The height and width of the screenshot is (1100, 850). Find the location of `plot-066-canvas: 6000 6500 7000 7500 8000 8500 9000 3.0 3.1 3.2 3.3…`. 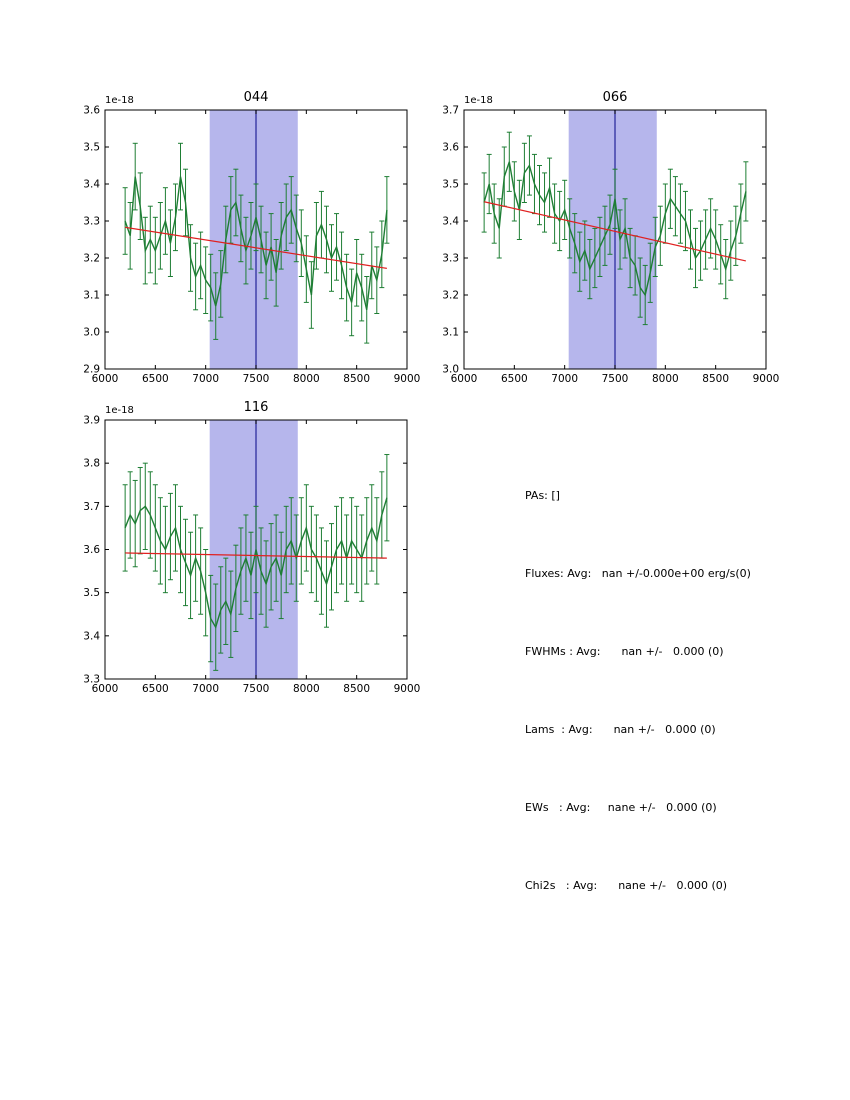

plot-066-canvas: 6000 6500 7000 7500 8000 8500 9000 3.0 3.1 3.2 3.3… is located at coordinates (611, 245).